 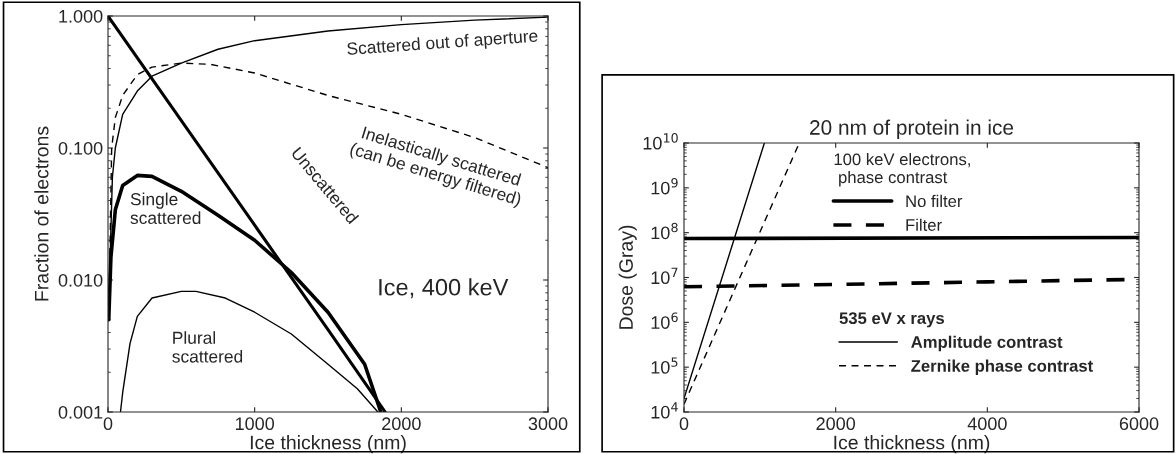 I want to click on series-label: Scattered out of aperture, so click(x=442, y=44).